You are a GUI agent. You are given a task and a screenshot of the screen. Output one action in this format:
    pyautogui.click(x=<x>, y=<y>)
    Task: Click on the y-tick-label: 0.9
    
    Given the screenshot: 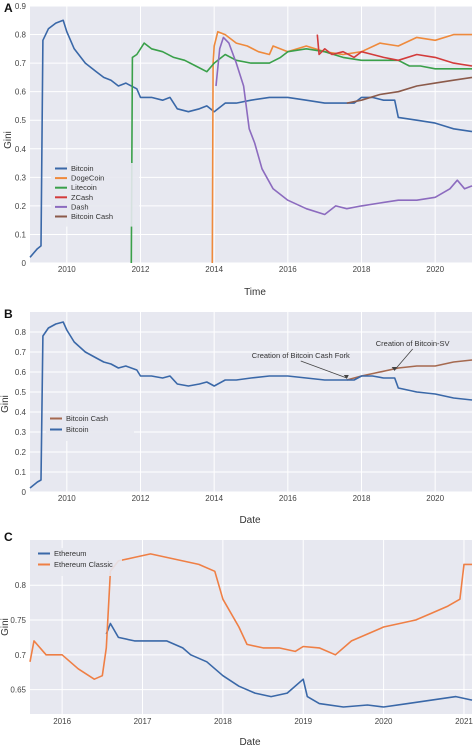 What is the action you would take?
    pyautogui.click(x=21, y=6)
    